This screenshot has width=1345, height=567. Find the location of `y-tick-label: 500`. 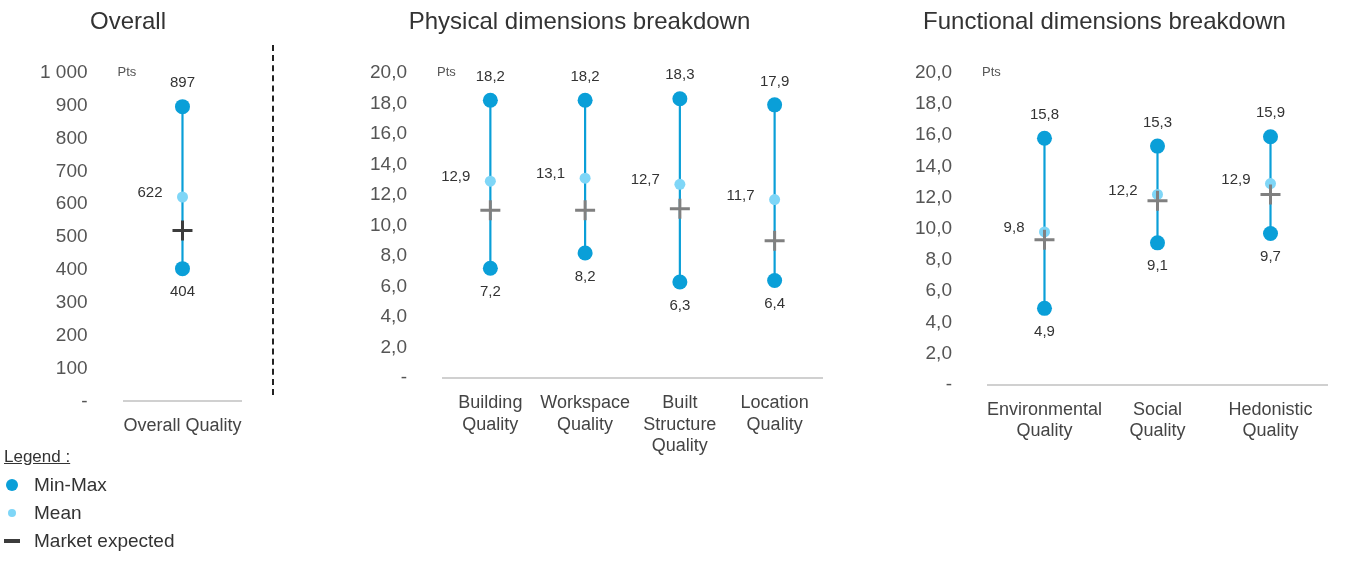

y-tick-label: 500 is located at coordinates (71, 236).